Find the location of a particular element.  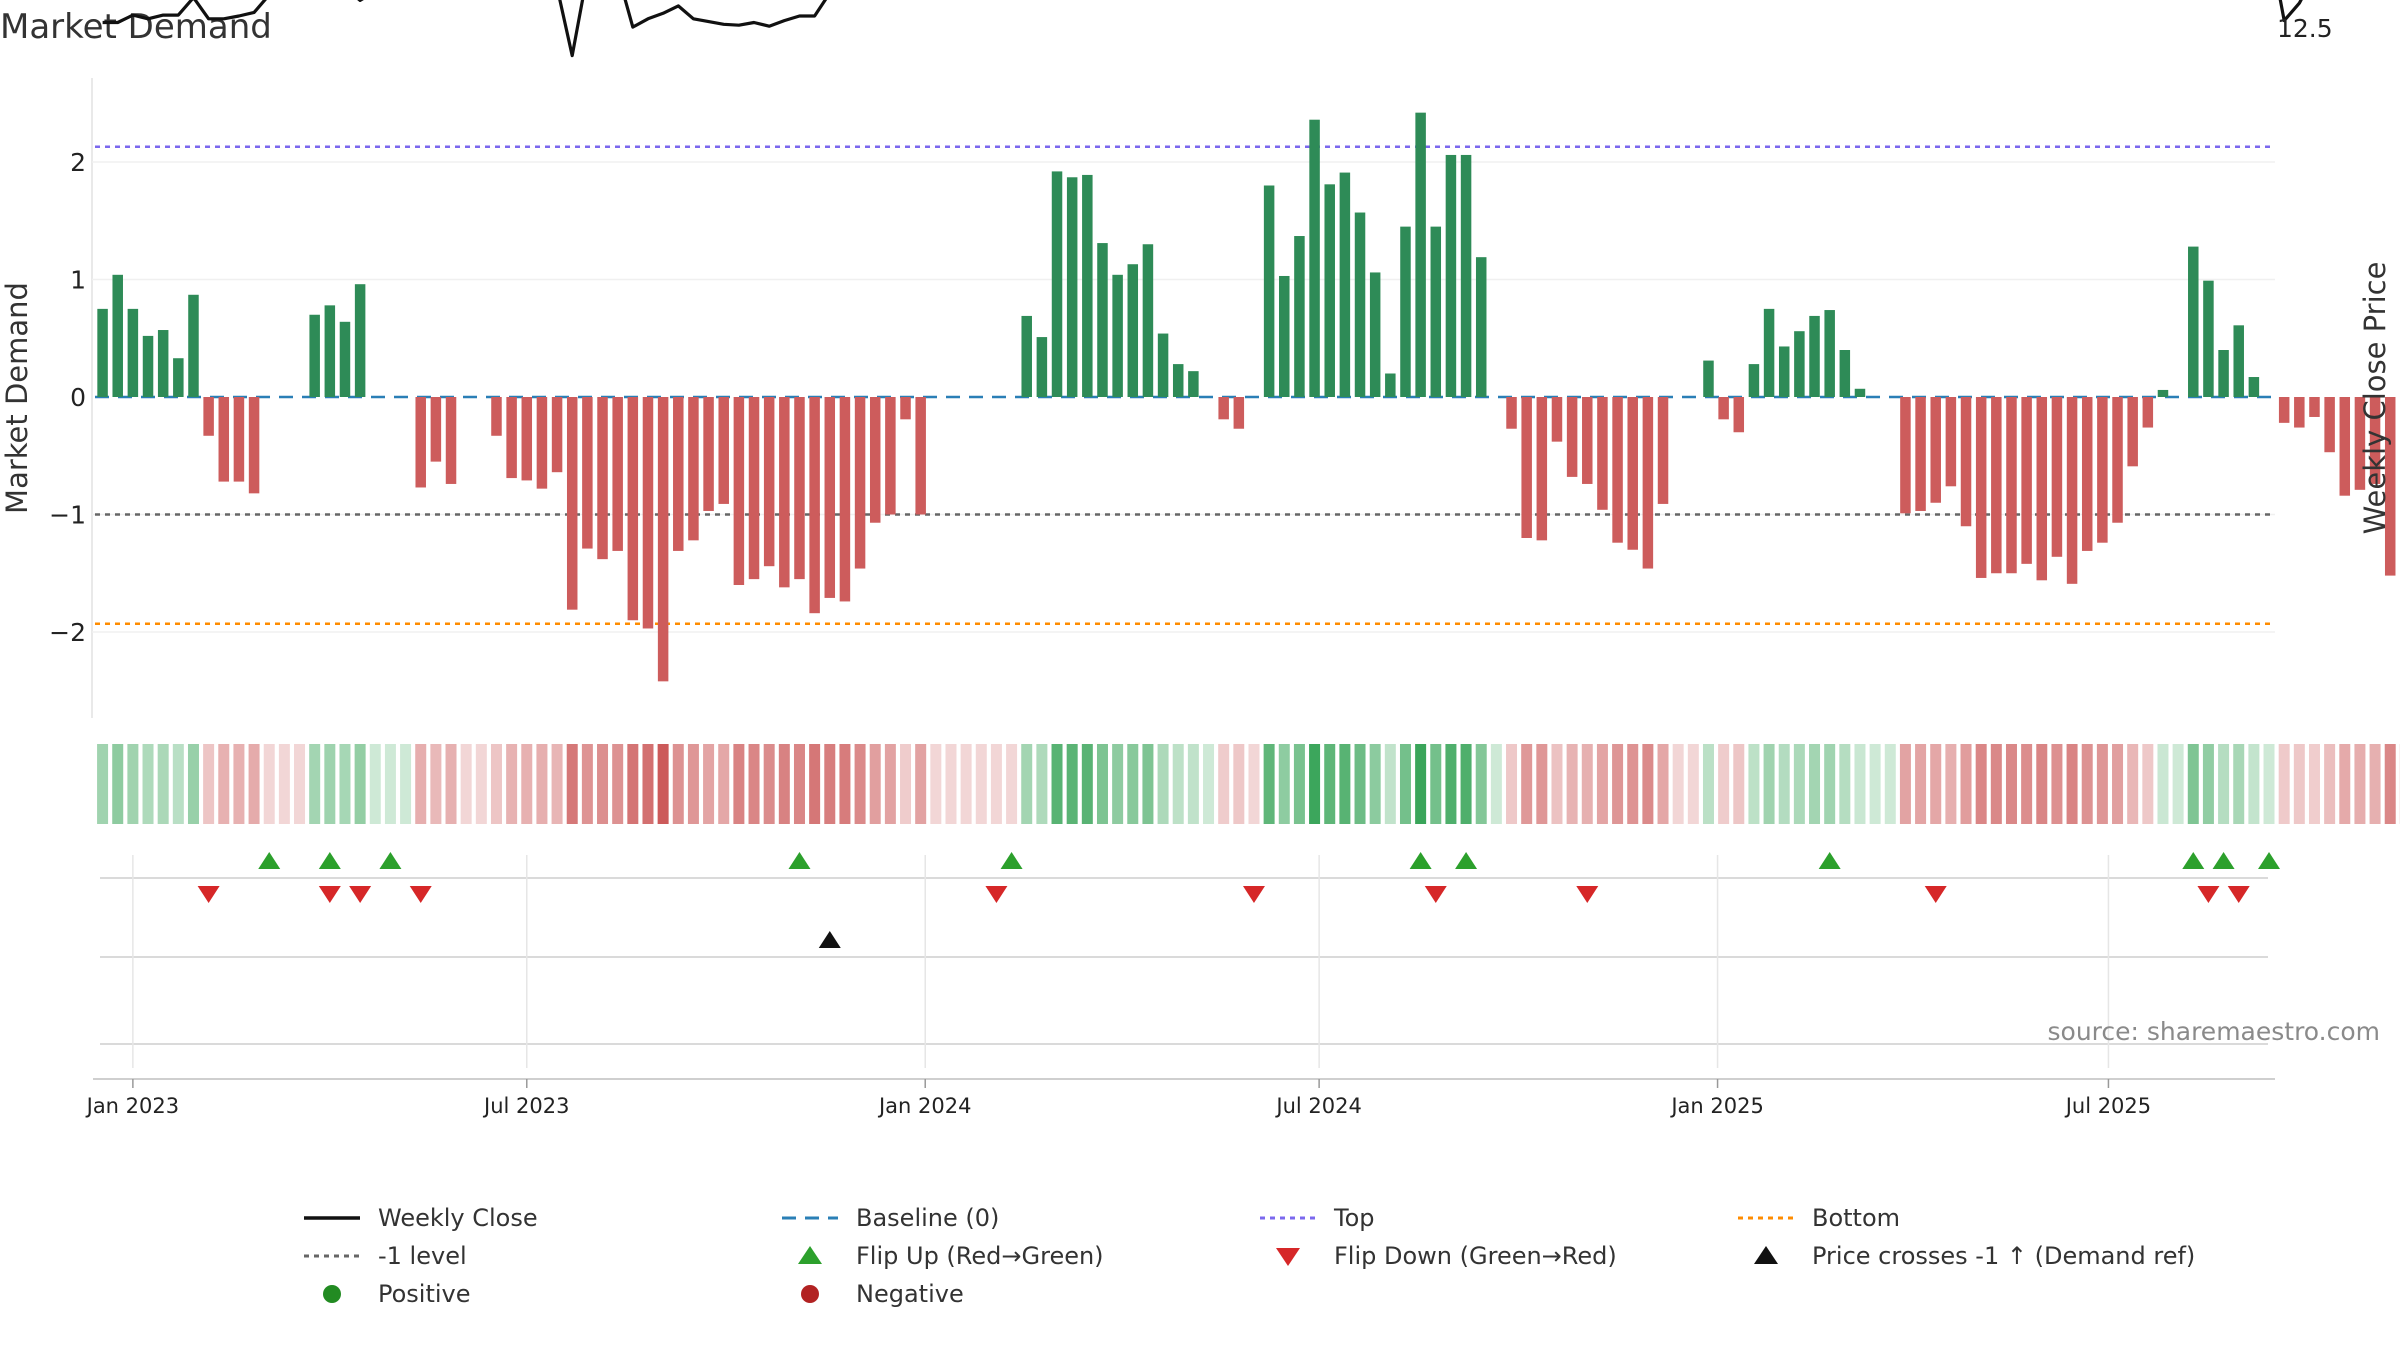

legend-top: Top is located at coordinates (1315, 1218).